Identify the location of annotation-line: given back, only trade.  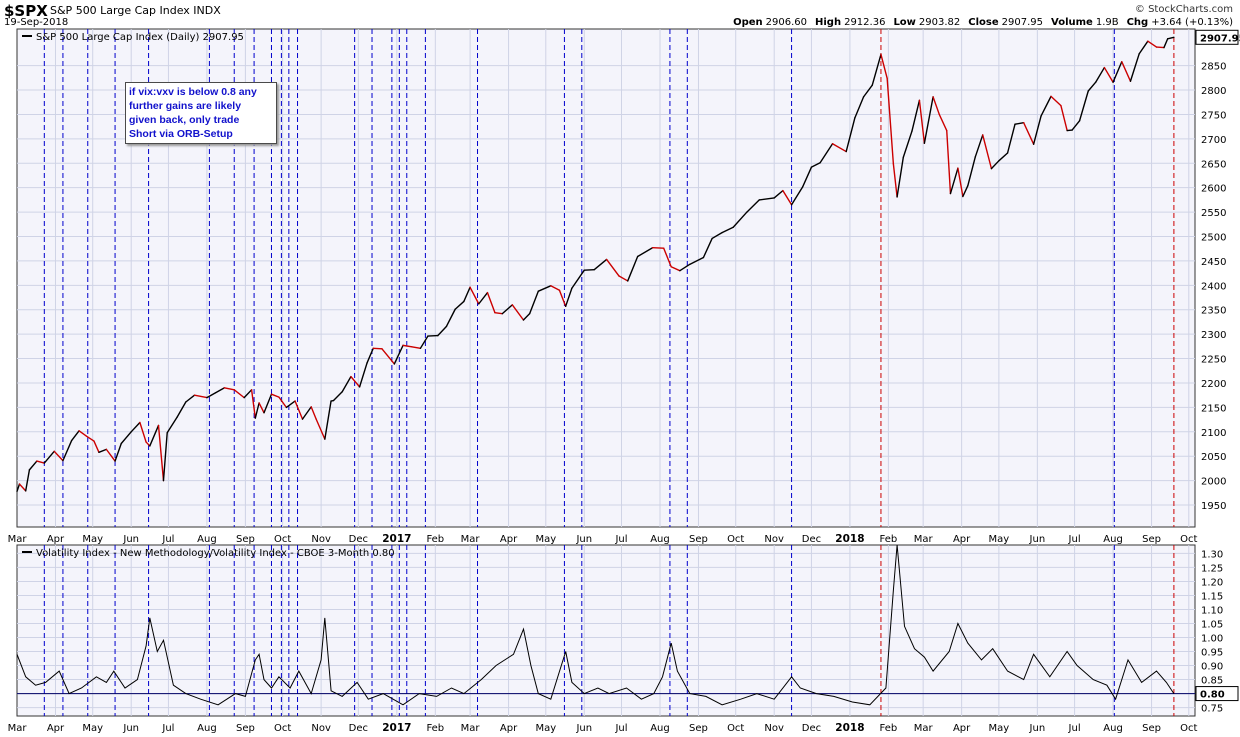
(184, 120).